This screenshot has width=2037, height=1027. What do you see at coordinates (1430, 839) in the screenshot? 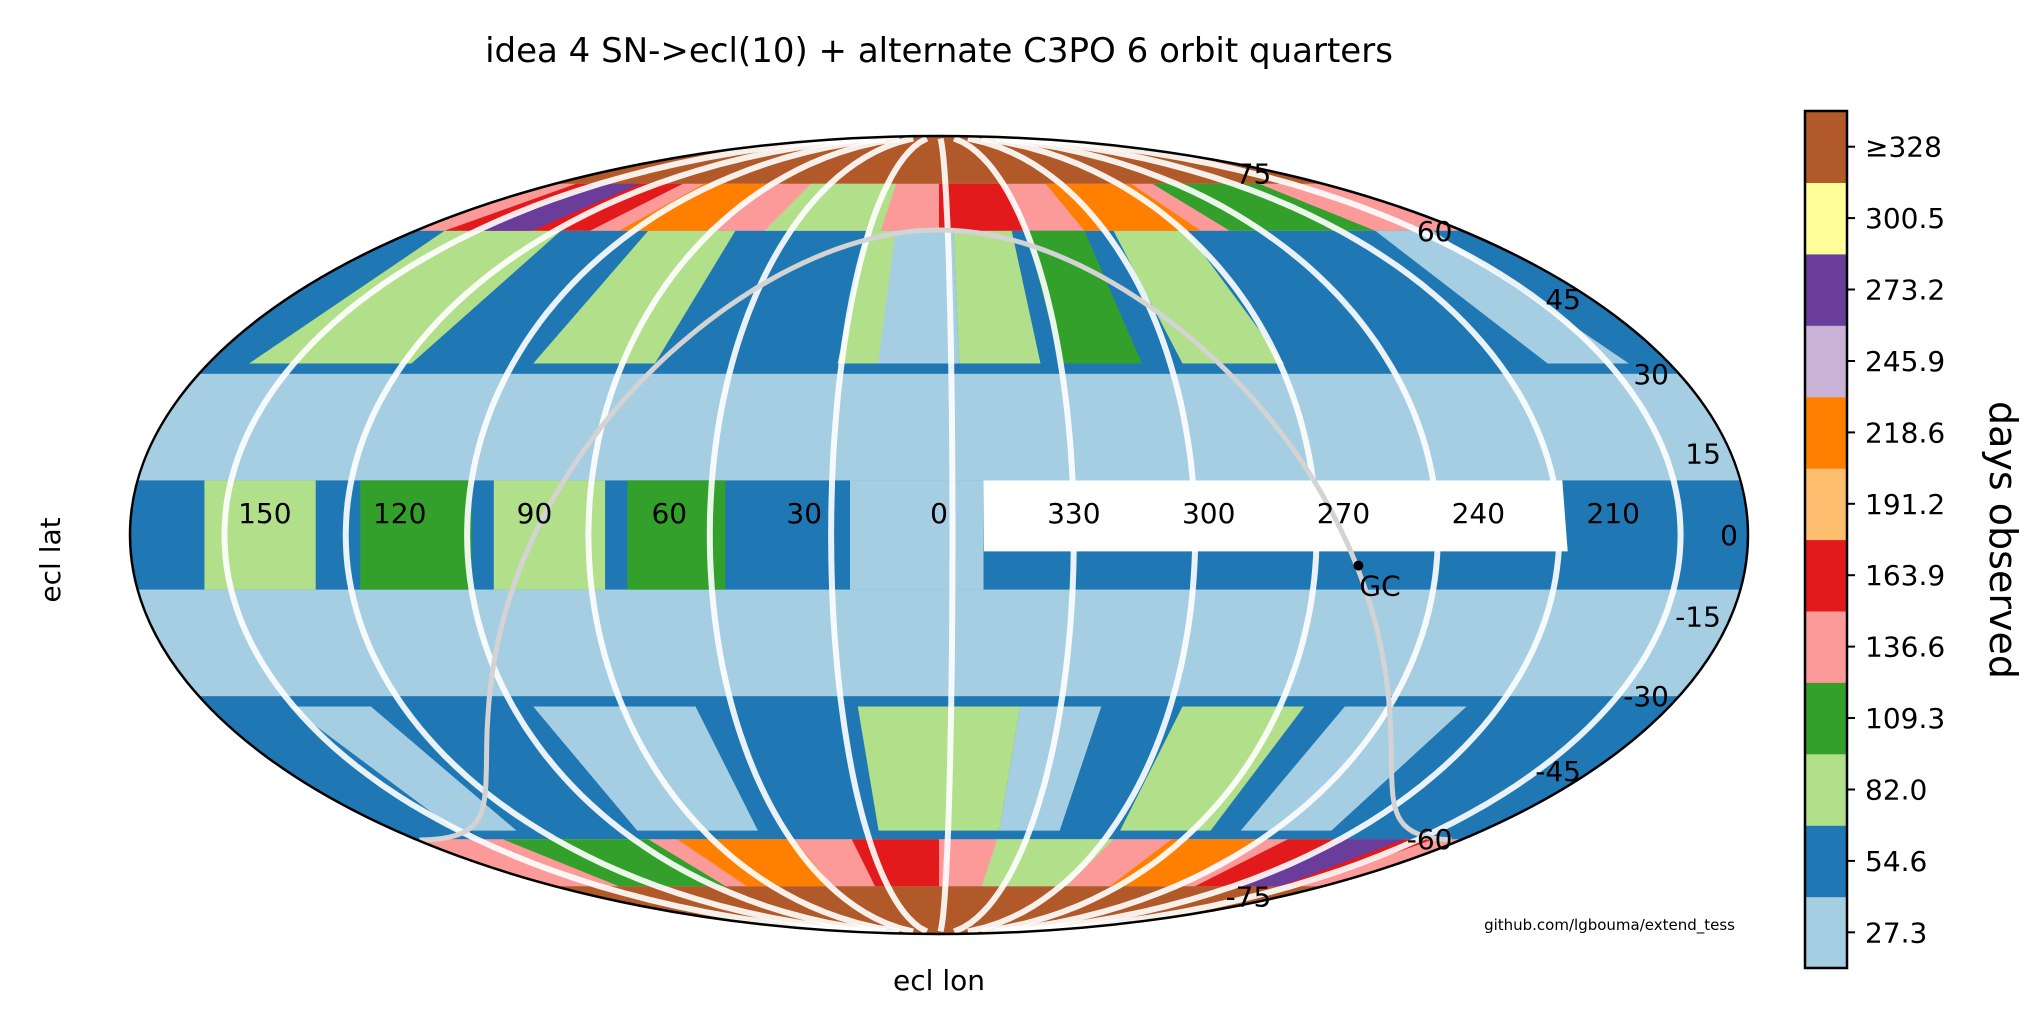
I see `lat-tick-label: -60` at bounding box center [1430, 839].